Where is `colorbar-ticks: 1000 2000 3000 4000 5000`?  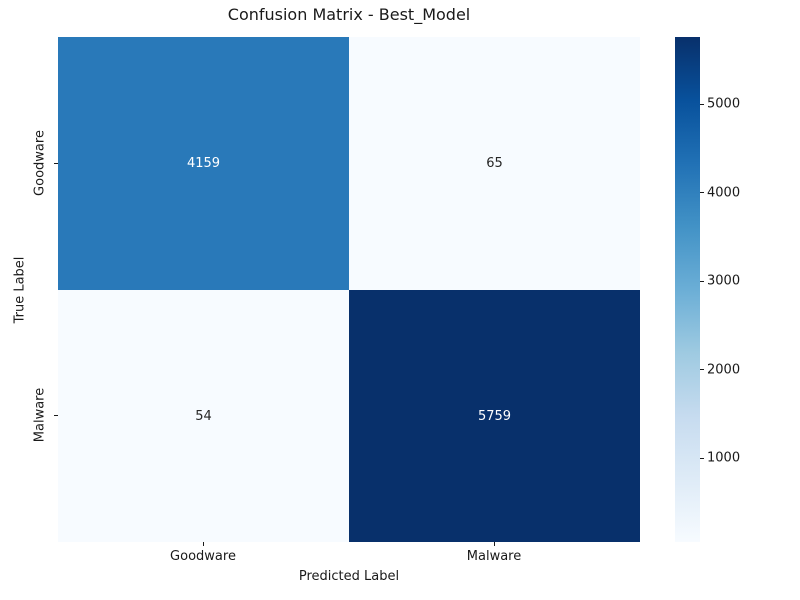
colorbar-ticks: 1000 2000 3000 4000 5000 is located at coordinates (730, 289).